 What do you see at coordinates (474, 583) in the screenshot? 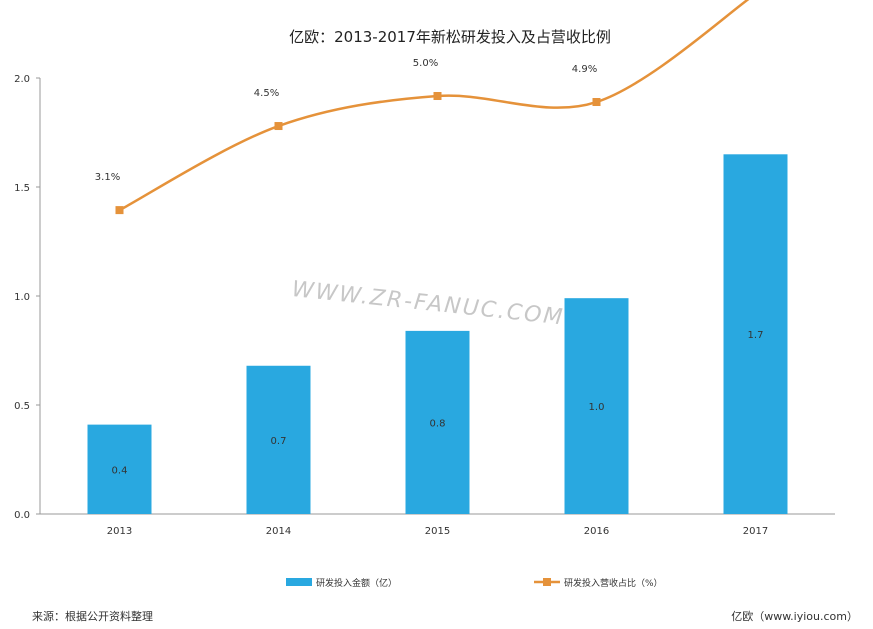
I see `legend: 研发投入金额（亿） 研发投入营收占比（%）` at bounding box center [474, 583].